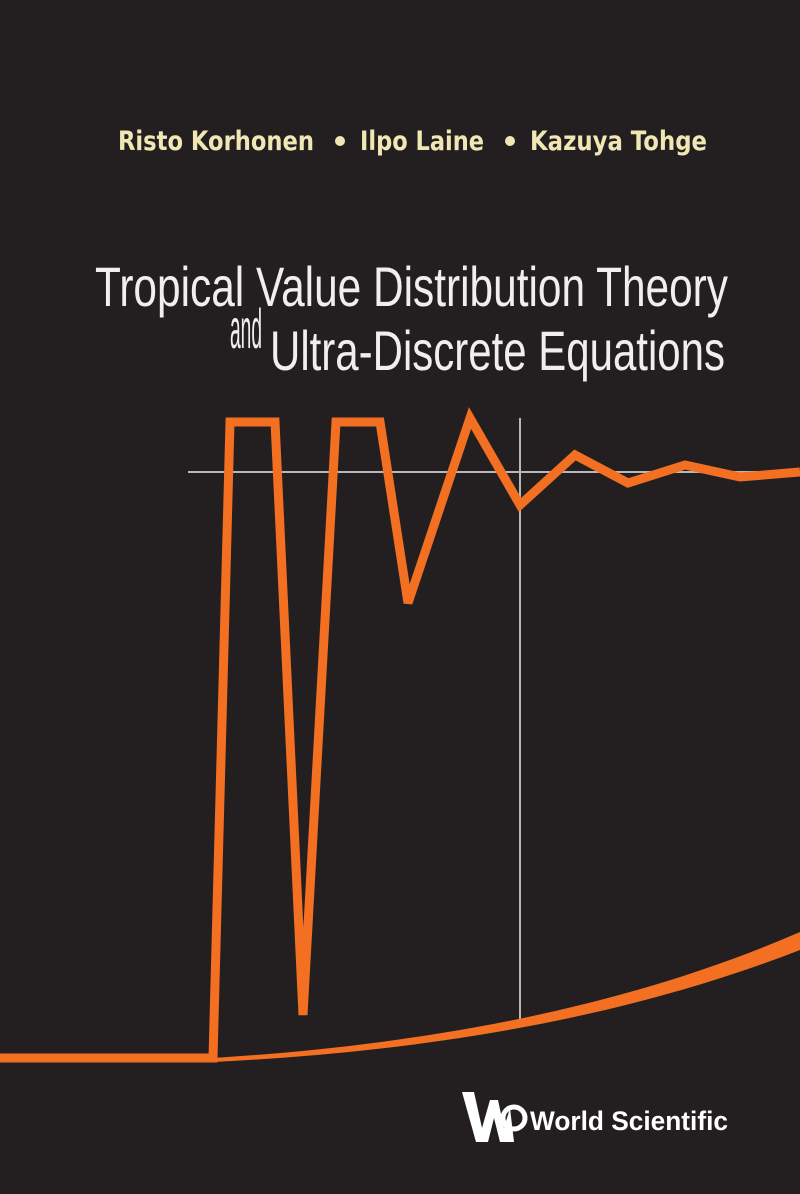  I want to click on title-line: Tropical Value Distribution Theory, so click(411, 286).